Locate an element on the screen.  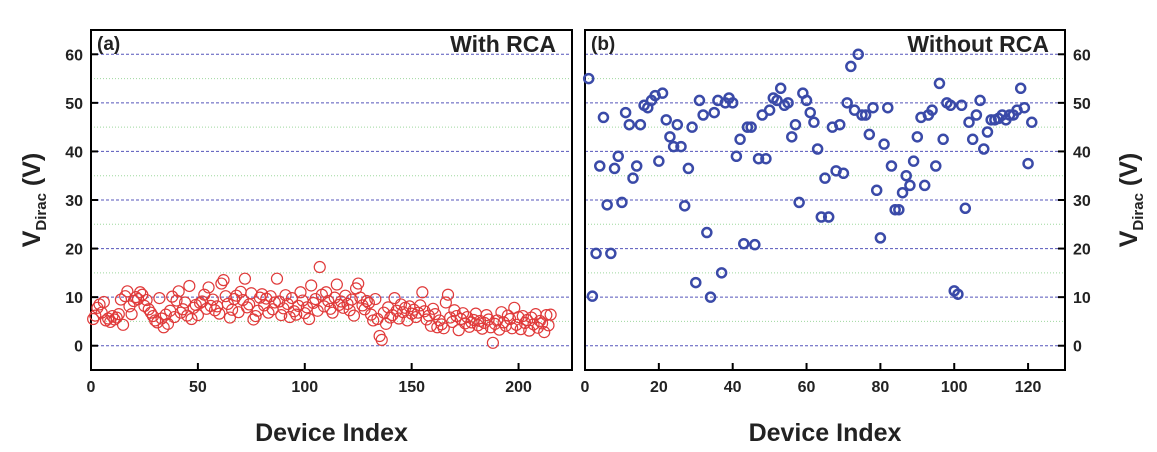
panel-title: With RCA is located at coordinates (503, 44).